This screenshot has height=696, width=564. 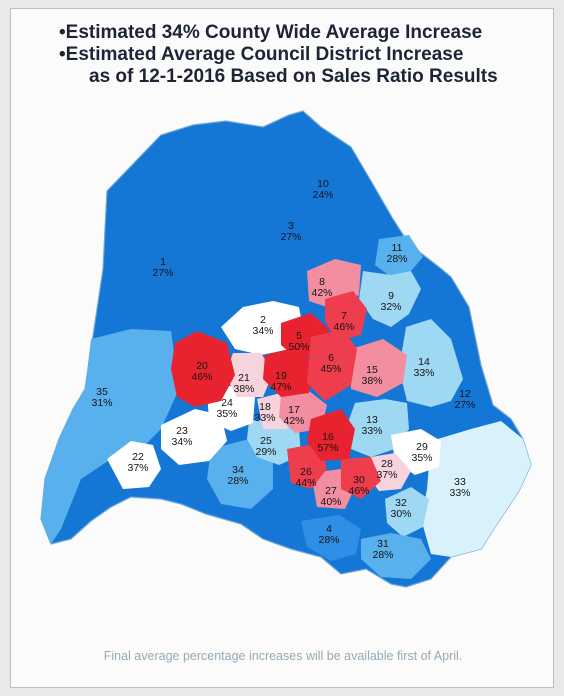 What do you see at coordinates (298, 341) in the screenshot?
I see `district-5-label: 5 50%` at bounding box center [298, 341].